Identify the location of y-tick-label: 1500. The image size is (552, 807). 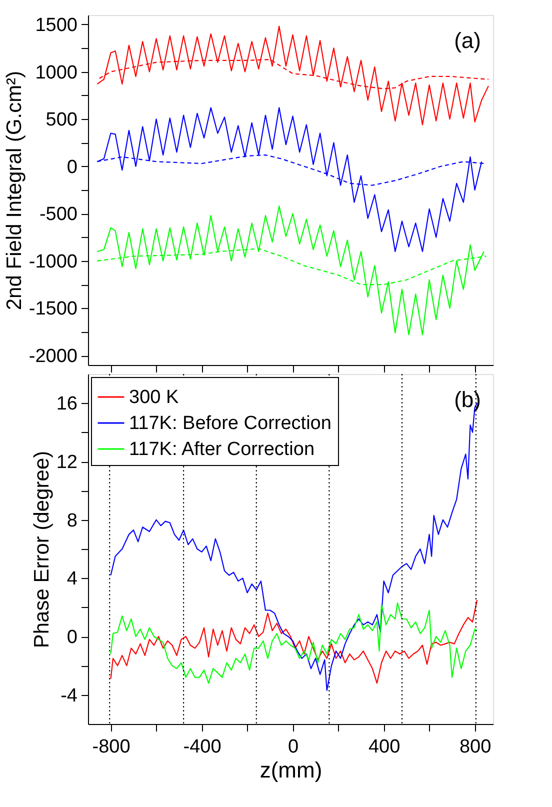
(56, 25).